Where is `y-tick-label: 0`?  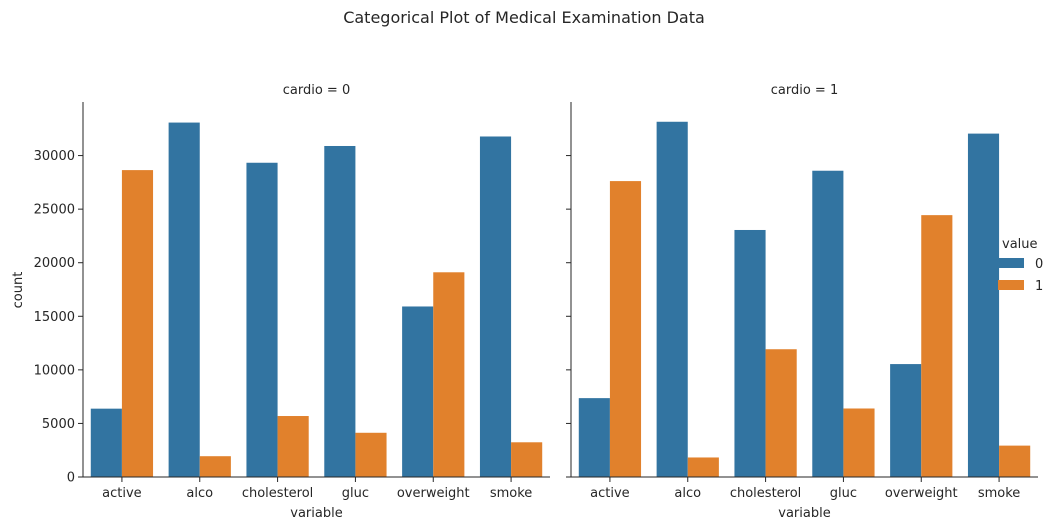 y-tick-label: 0 is located at coordinates (71, 478).